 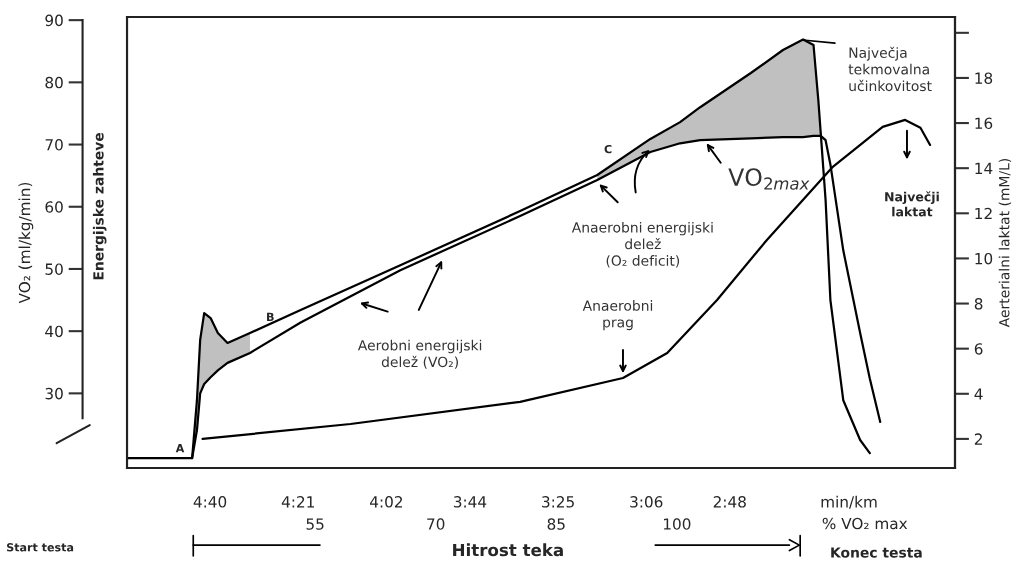 I want to click on y2-tick-label: 12, so click(x=983, y=213).